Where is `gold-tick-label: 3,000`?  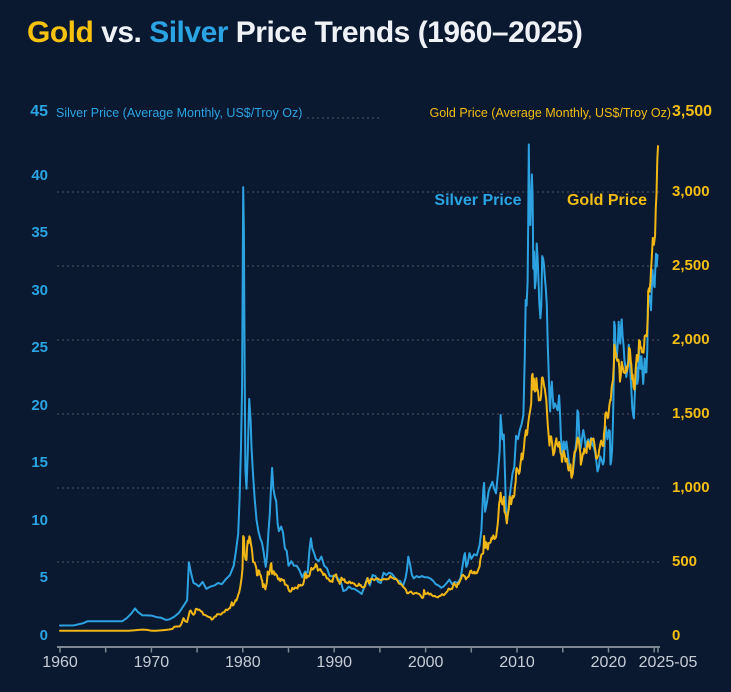
gold-tick-label: 3,000 is located at coordinates (691, 191).